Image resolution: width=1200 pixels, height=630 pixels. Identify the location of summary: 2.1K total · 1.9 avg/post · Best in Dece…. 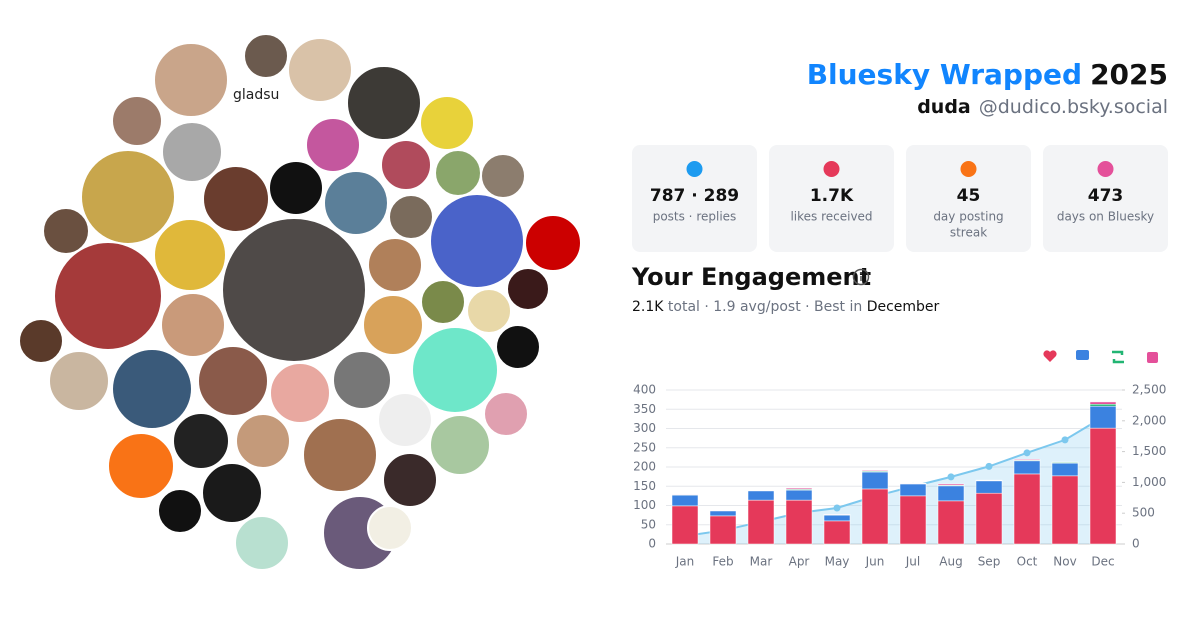
(786, 307).